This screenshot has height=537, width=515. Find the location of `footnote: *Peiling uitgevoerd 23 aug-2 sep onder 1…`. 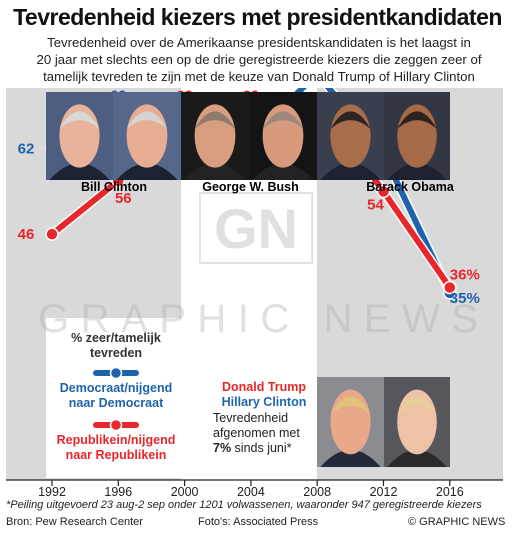

footnote: *Peiling uitgevoerd 23 aug-2 sep onder 1… is located at coordinates (244, 505).